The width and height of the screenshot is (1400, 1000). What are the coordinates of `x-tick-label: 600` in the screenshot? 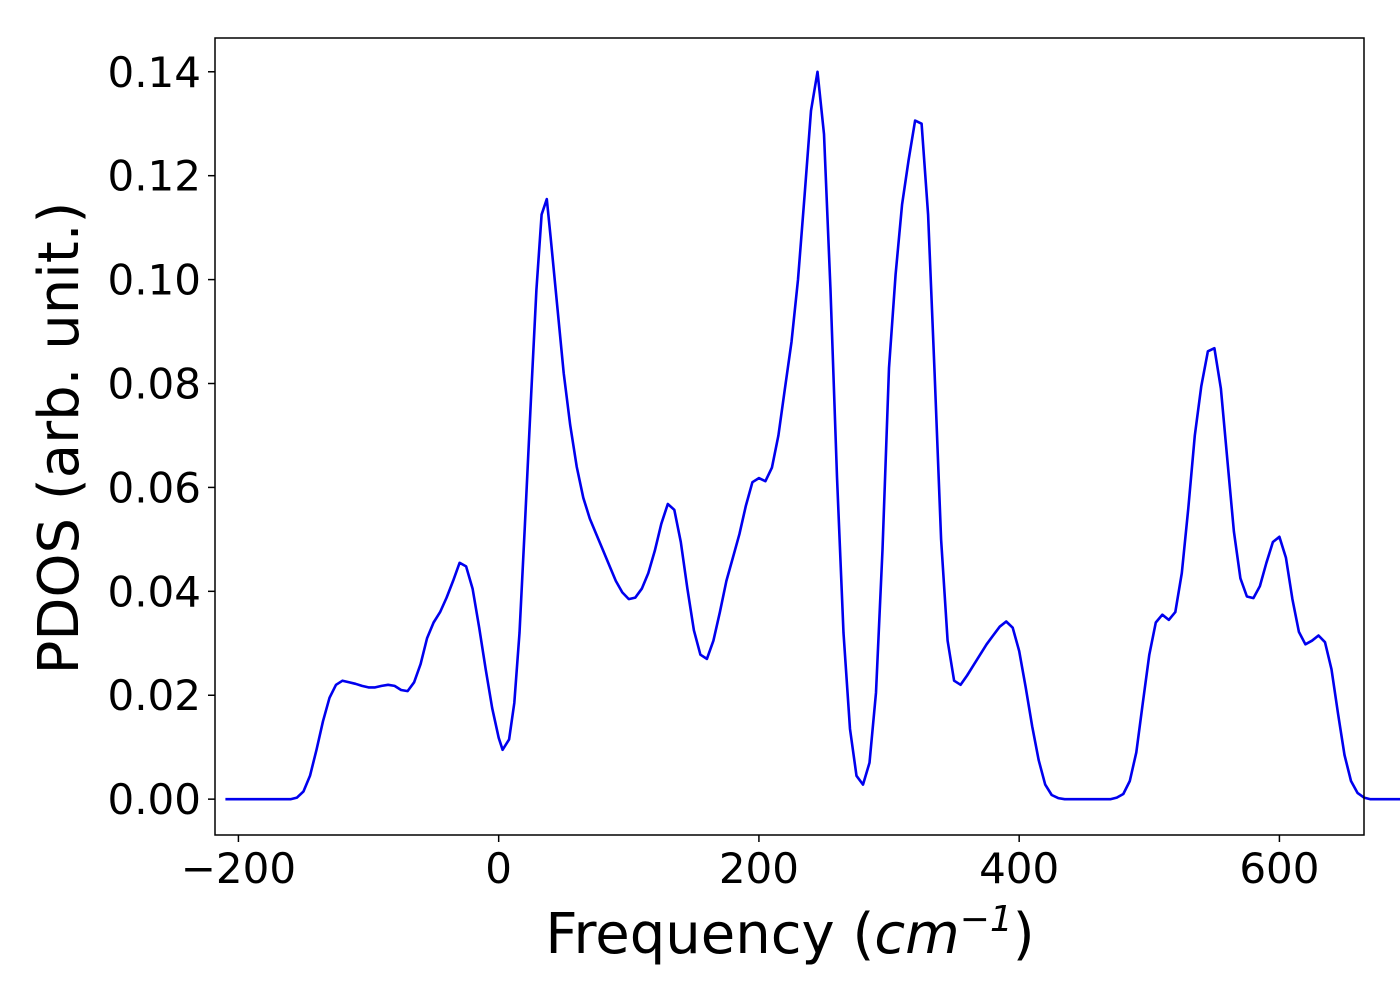 It's located at (1279, 868).